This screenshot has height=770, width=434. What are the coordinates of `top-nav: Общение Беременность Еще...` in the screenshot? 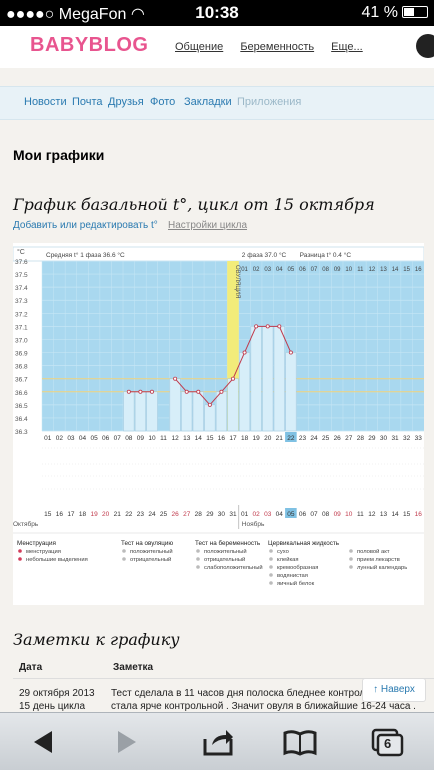 It's located at (276, 47).